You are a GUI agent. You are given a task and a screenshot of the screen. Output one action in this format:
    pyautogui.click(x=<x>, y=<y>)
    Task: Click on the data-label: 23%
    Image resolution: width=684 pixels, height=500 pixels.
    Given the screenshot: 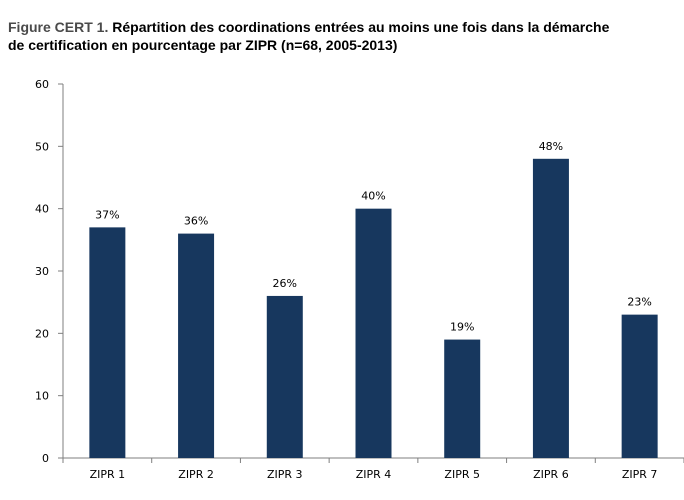 What is the action you would take?
    pyautogui.click(x=639, y=302)
    